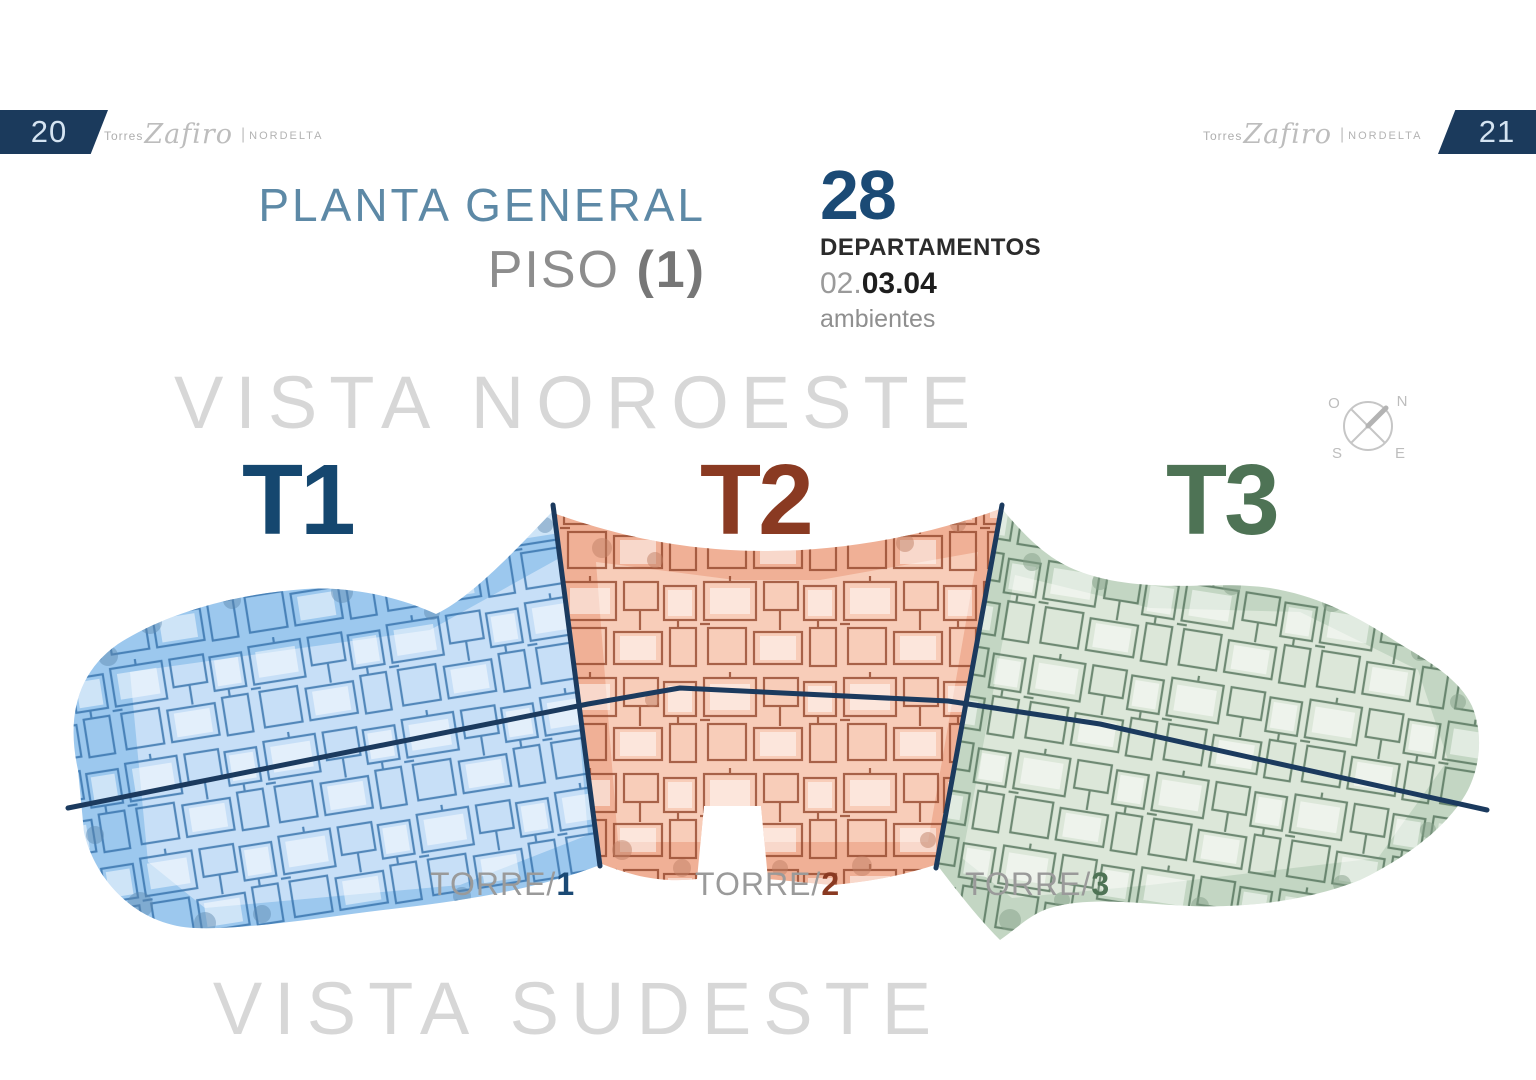  What do you see at coordinates (671, 270) in the screenshot?
I see `title-piso-number: (1)` at bounding box center [671, 270].